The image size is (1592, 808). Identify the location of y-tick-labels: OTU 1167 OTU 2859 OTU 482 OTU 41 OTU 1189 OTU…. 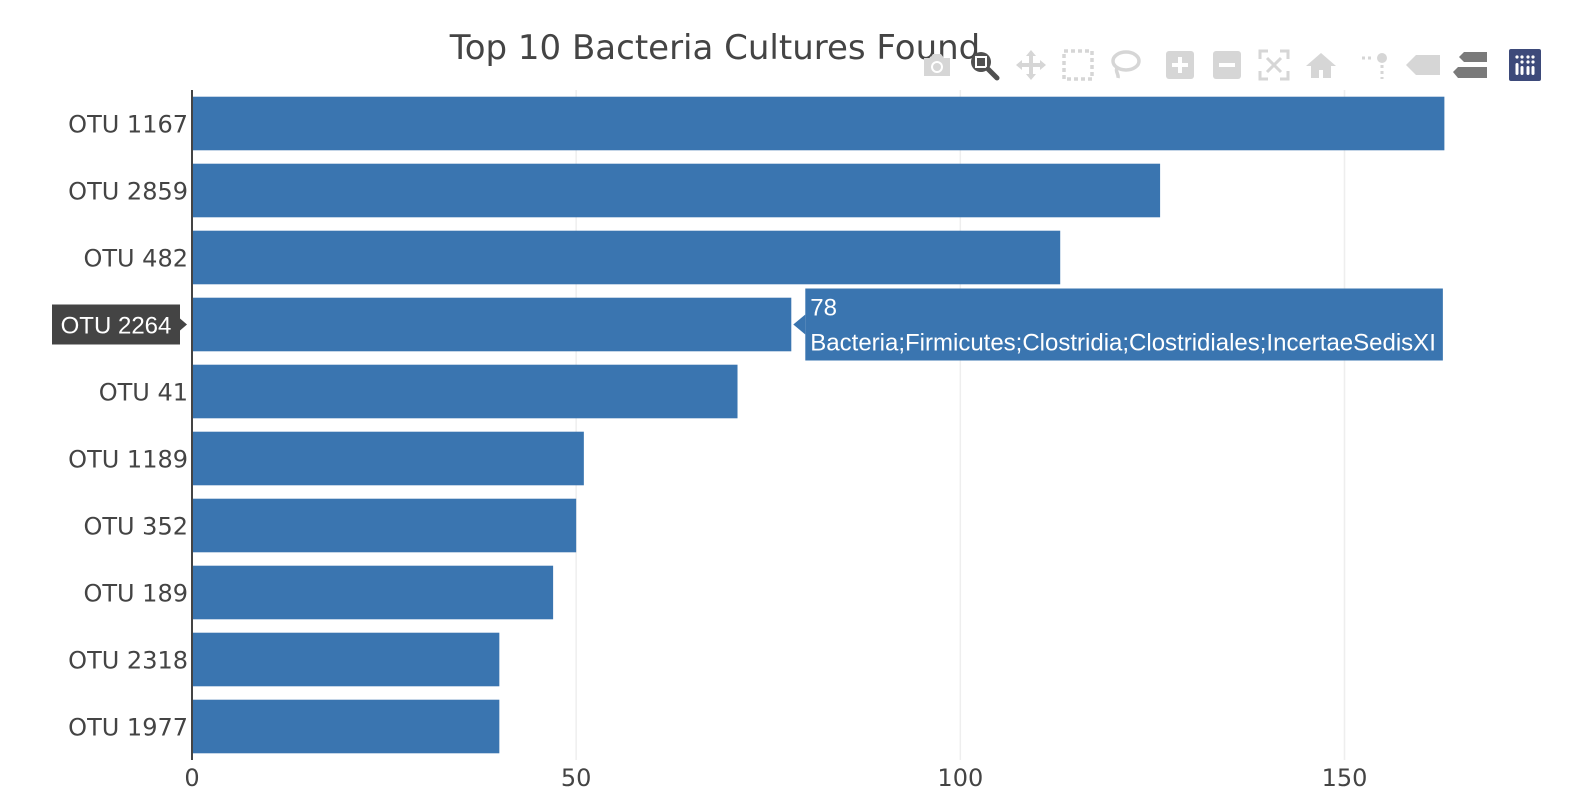
(128, 426).